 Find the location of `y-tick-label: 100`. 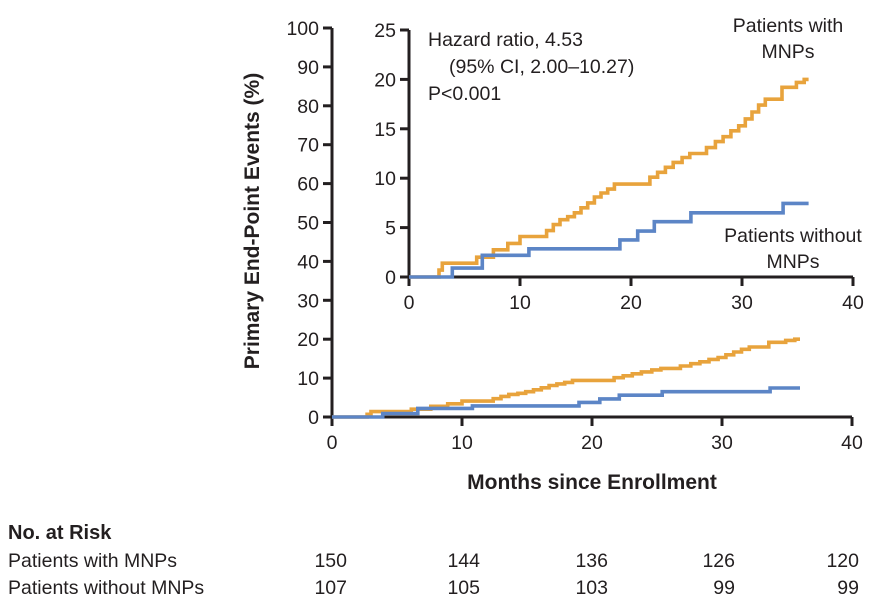

y-tick-label: 100 is located at coordinates (302, 29).